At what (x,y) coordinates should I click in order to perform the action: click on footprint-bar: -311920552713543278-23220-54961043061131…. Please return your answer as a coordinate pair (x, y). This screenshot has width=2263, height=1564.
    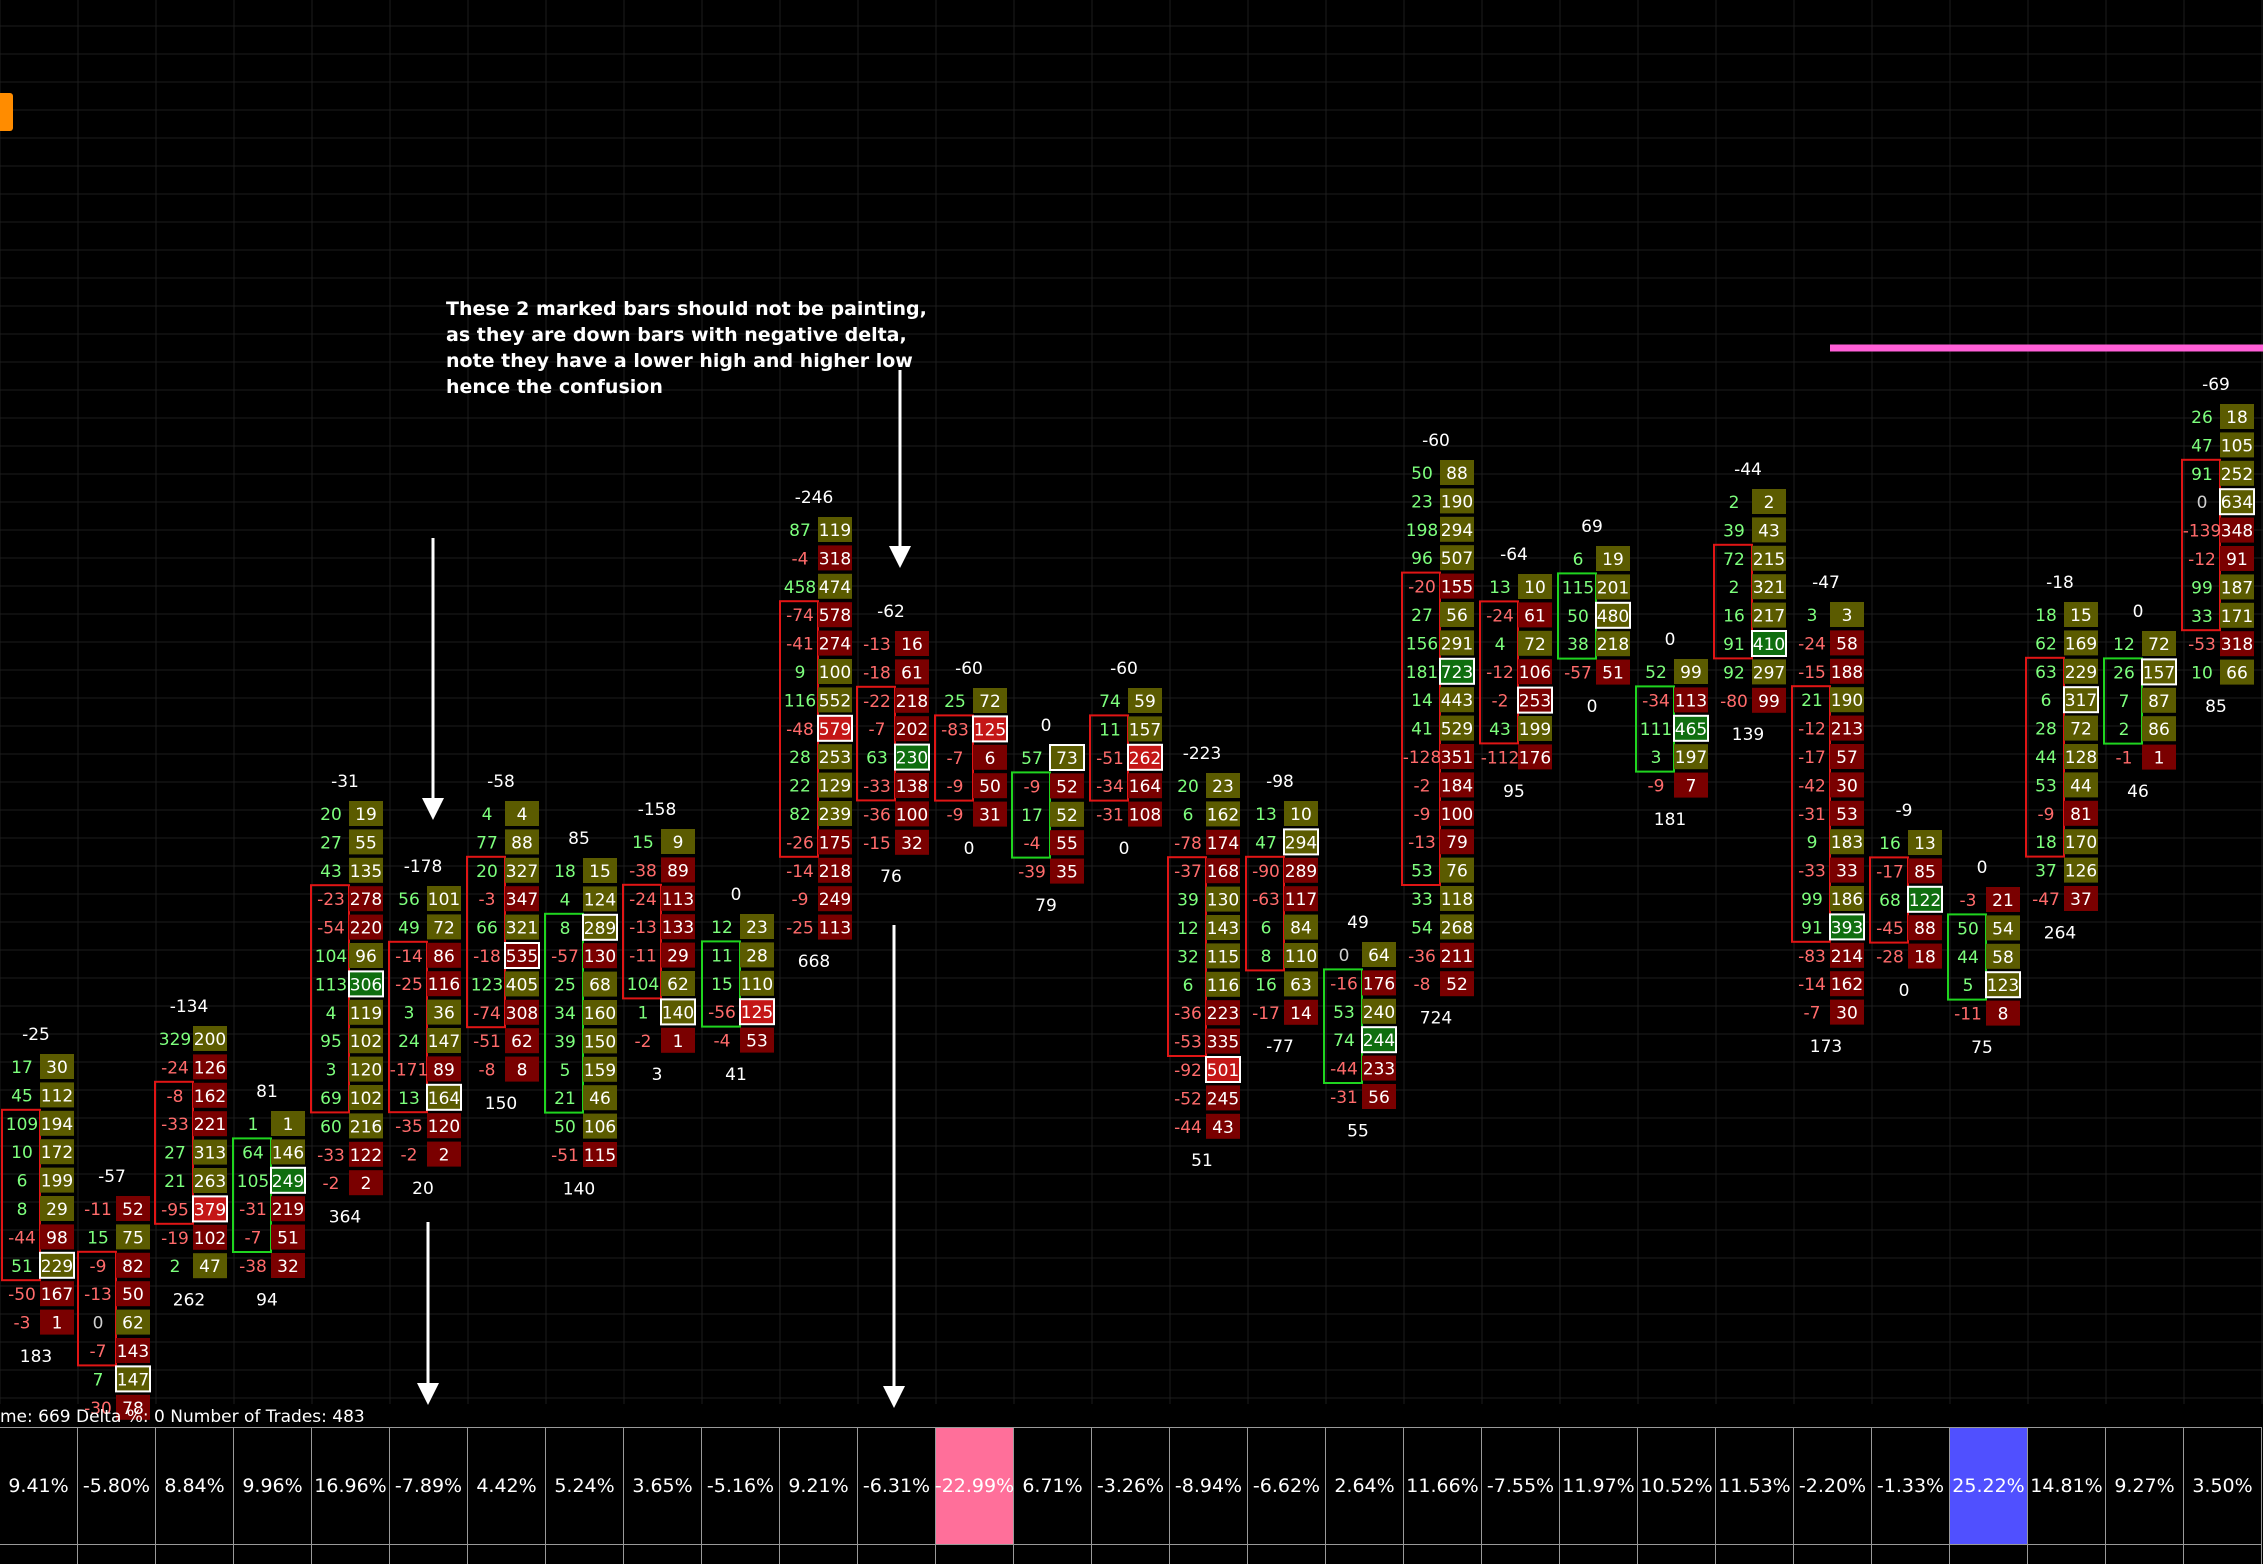
    Looking at the image, I should click on (347, 1000).